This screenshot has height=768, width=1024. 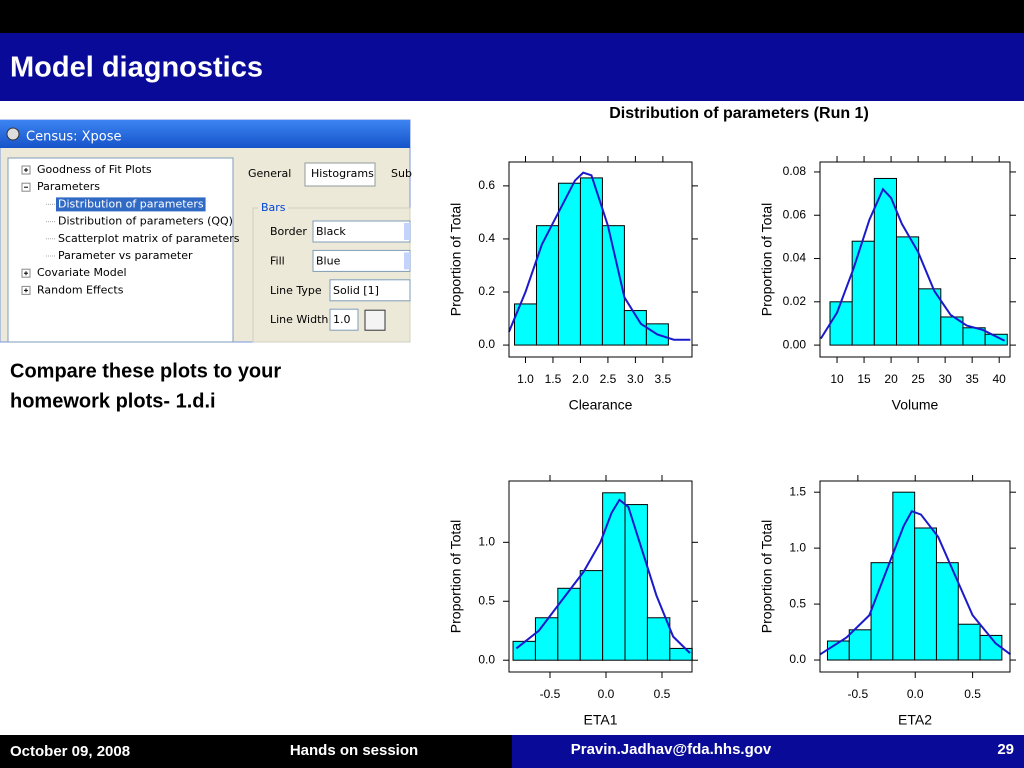 I want to click on x-tick-label: 20, so click(x=891, y=379).